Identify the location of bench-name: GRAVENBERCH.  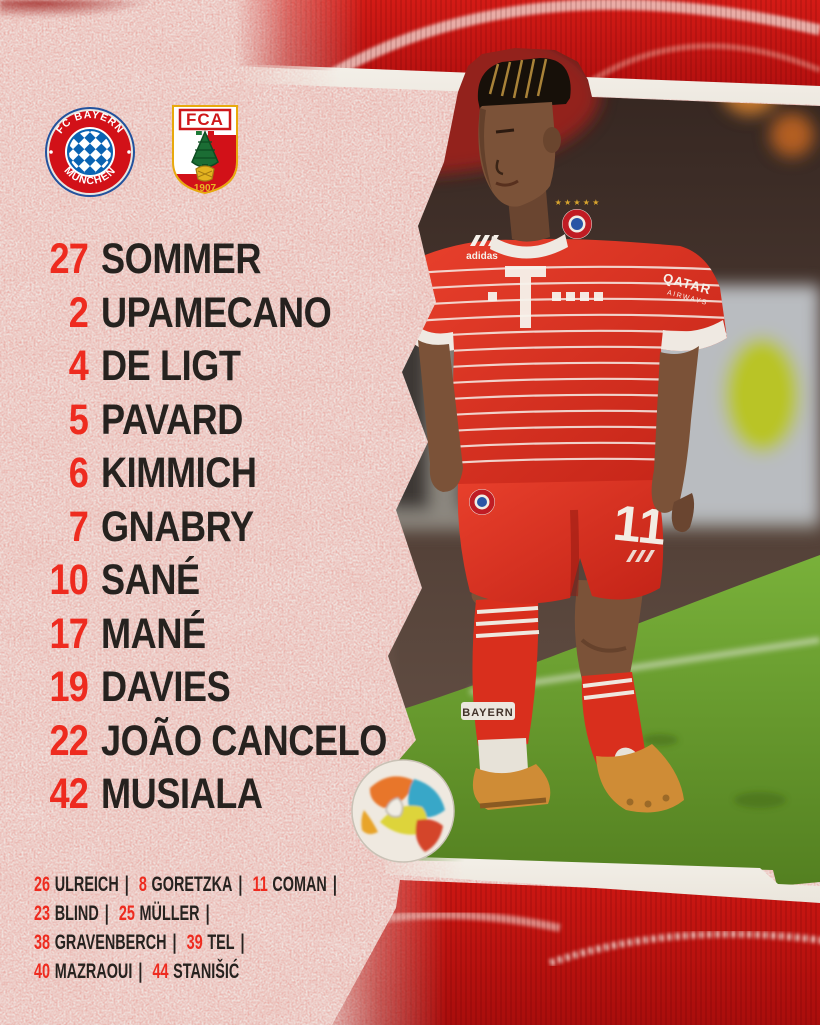
(110, 942).